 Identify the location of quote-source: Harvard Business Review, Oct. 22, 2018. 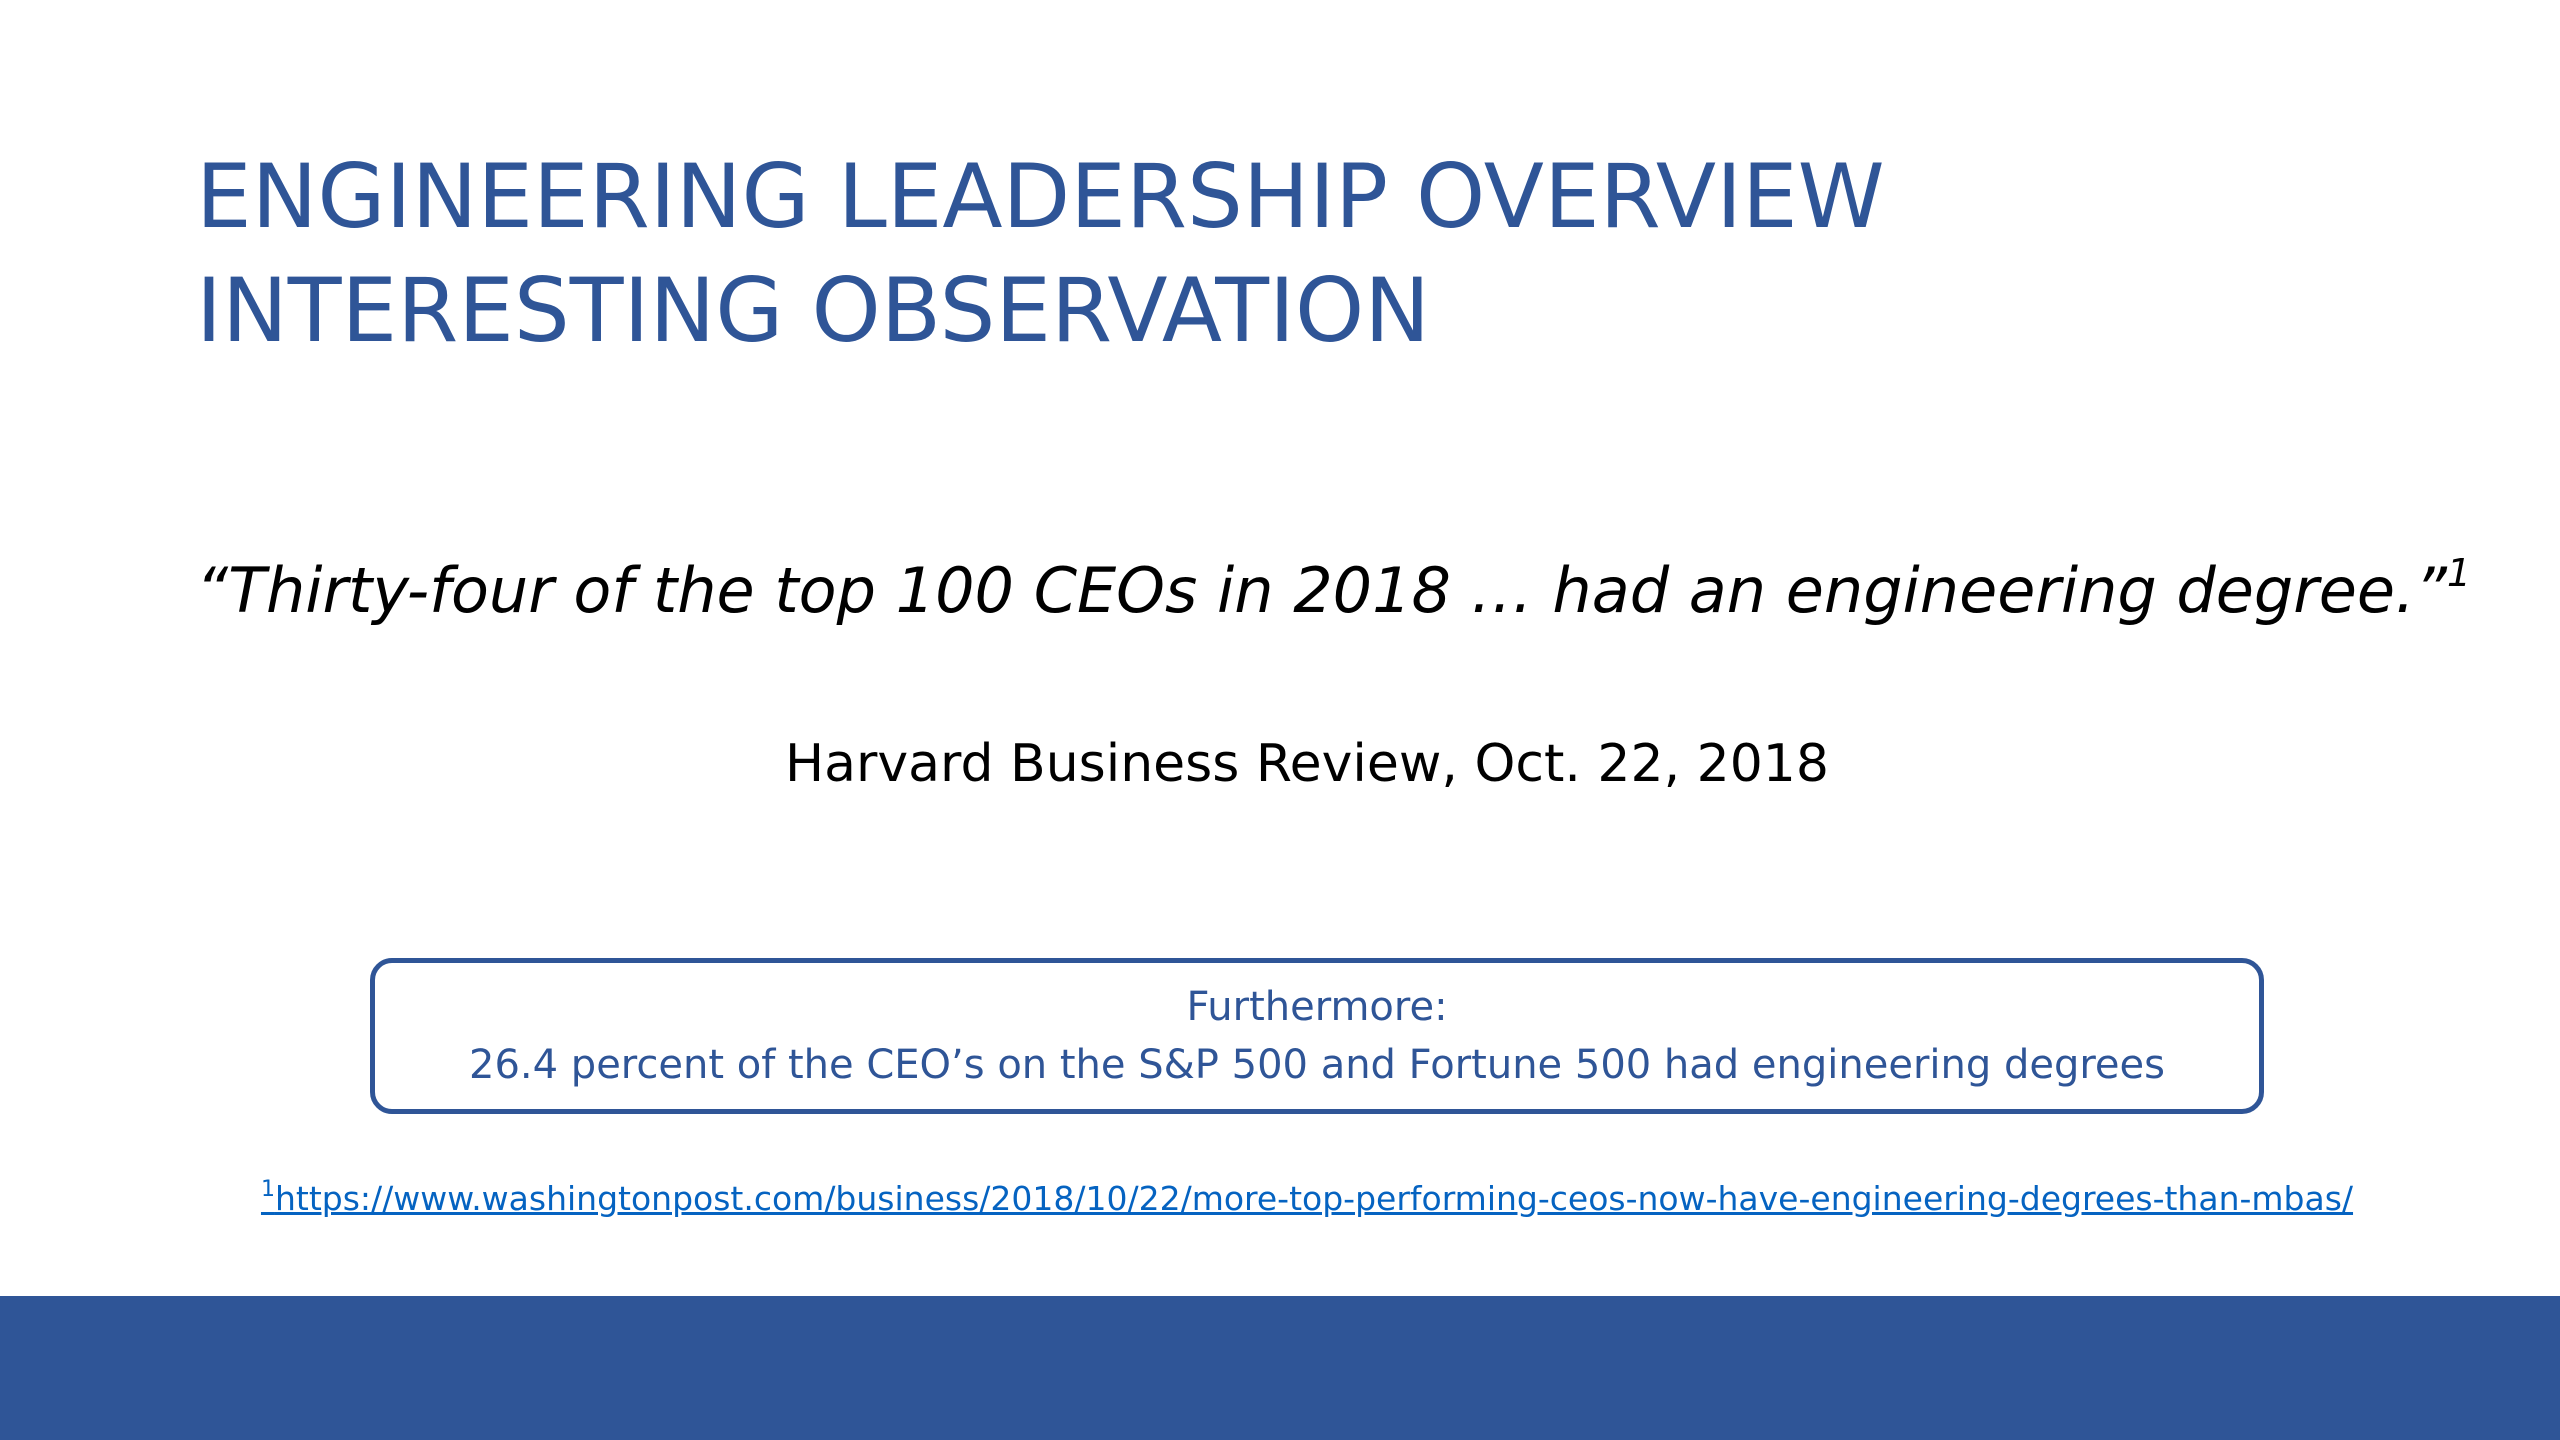
(1307, 764).